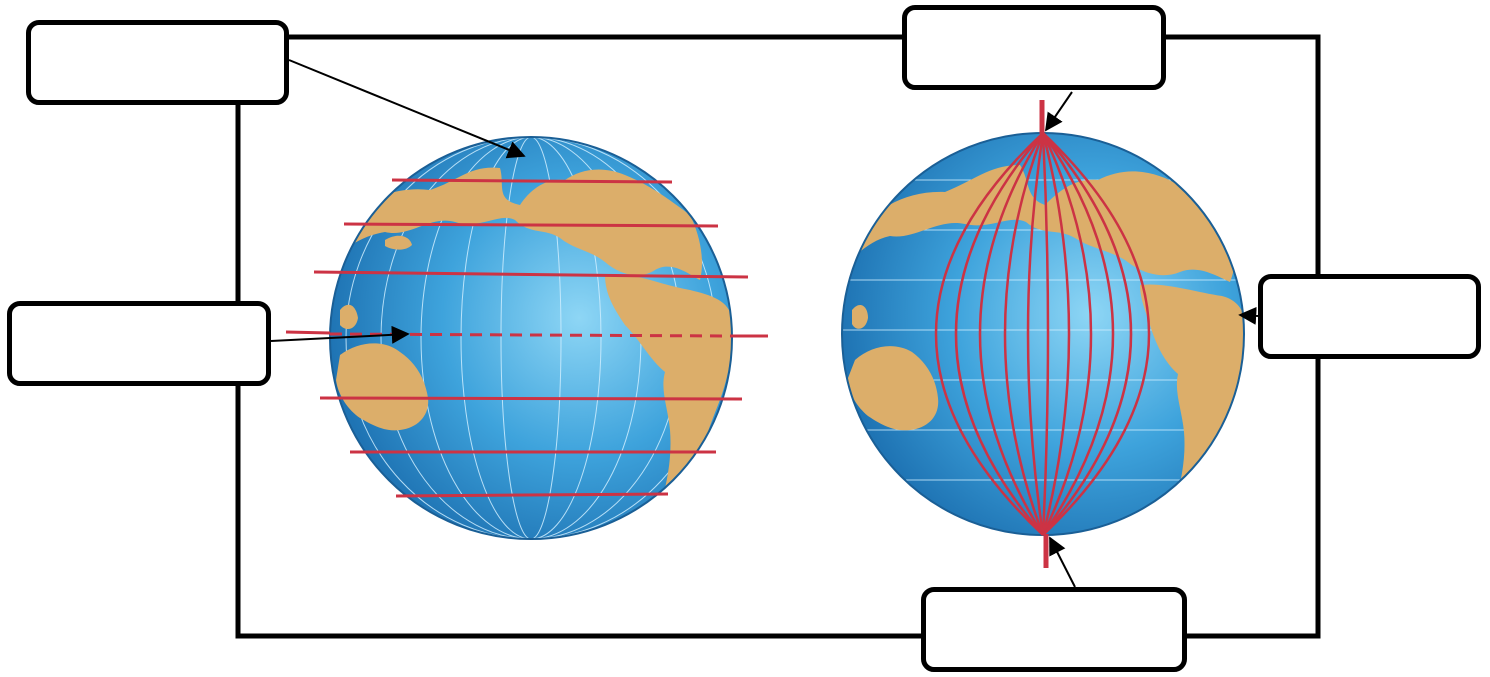 The image size is (1490, 677). I want to click on label-box-mid-left, so click(139, 343).